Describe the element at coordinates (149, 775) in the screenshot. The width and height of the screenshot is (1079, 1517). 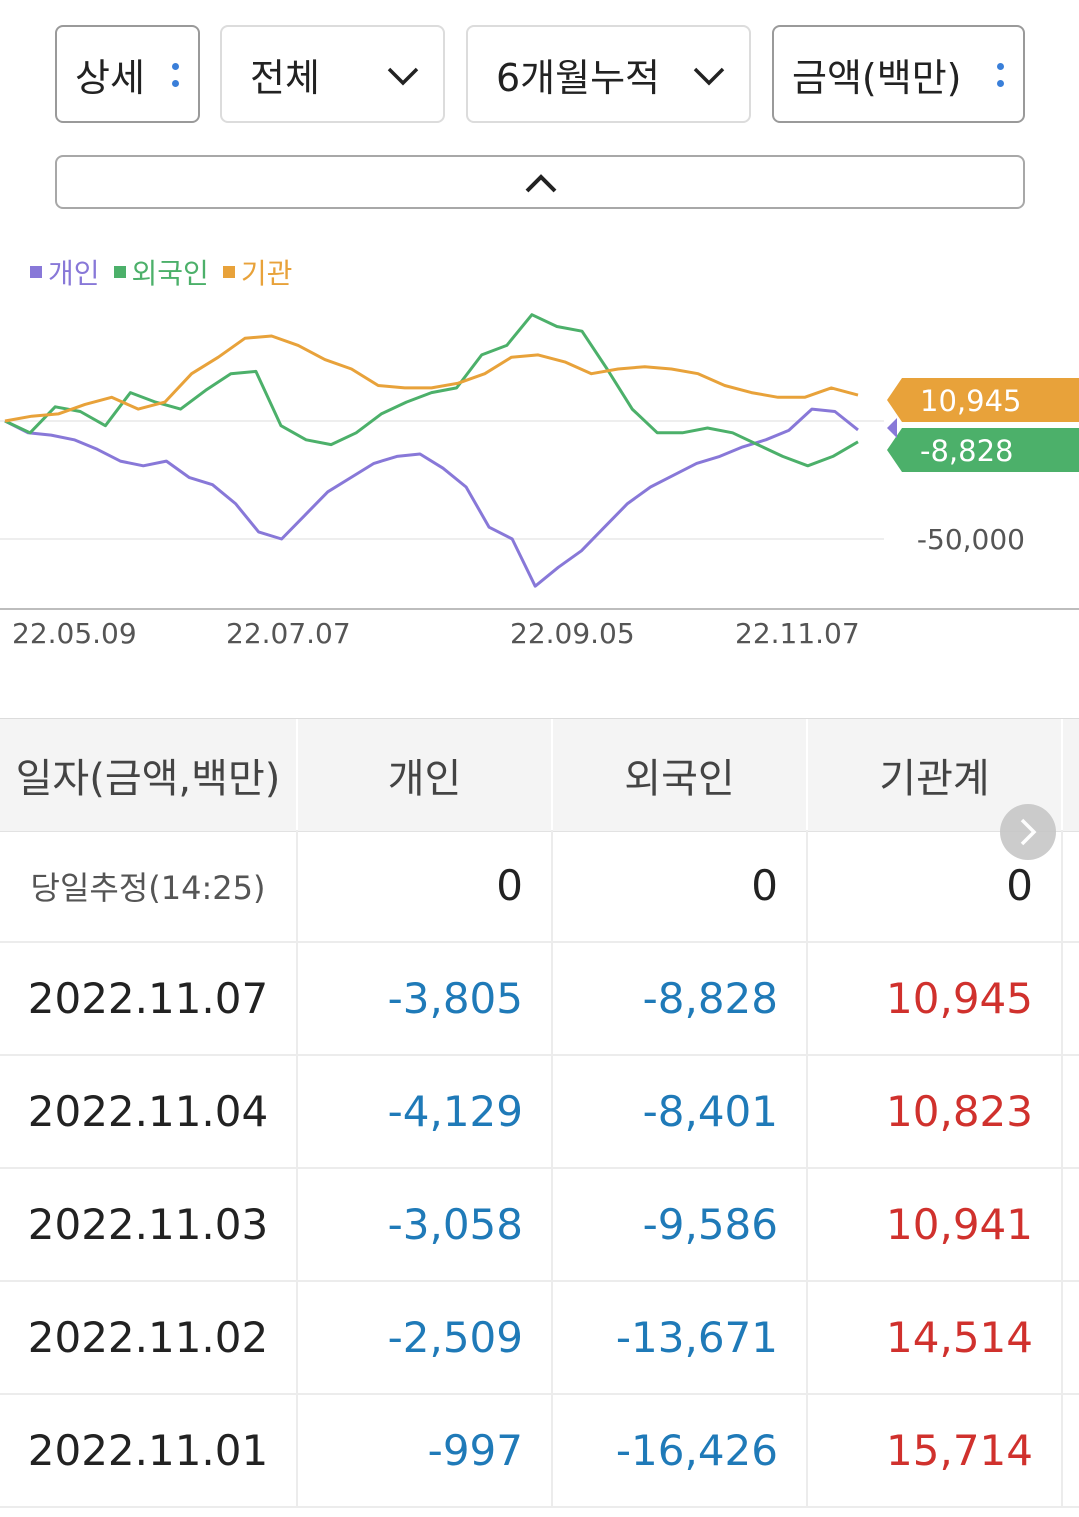
I see `header-date: 일자(금액,백만)` at that location.